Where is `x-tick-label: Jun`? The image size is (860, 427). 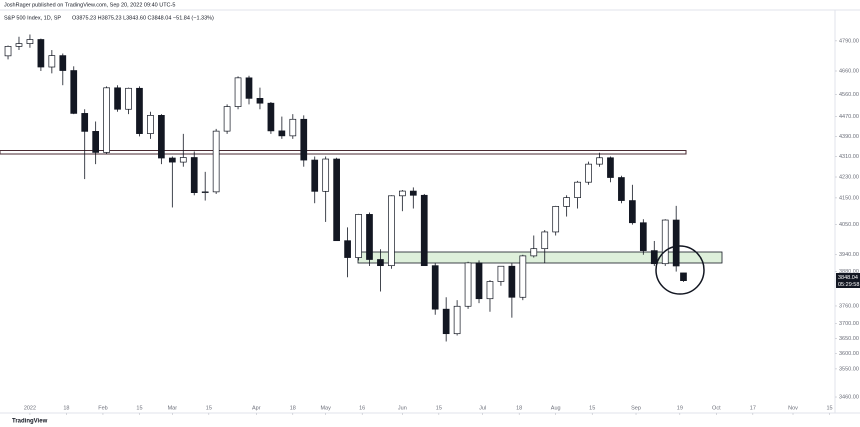
x-tick-label: Jun is located at coordinates (402, 408).